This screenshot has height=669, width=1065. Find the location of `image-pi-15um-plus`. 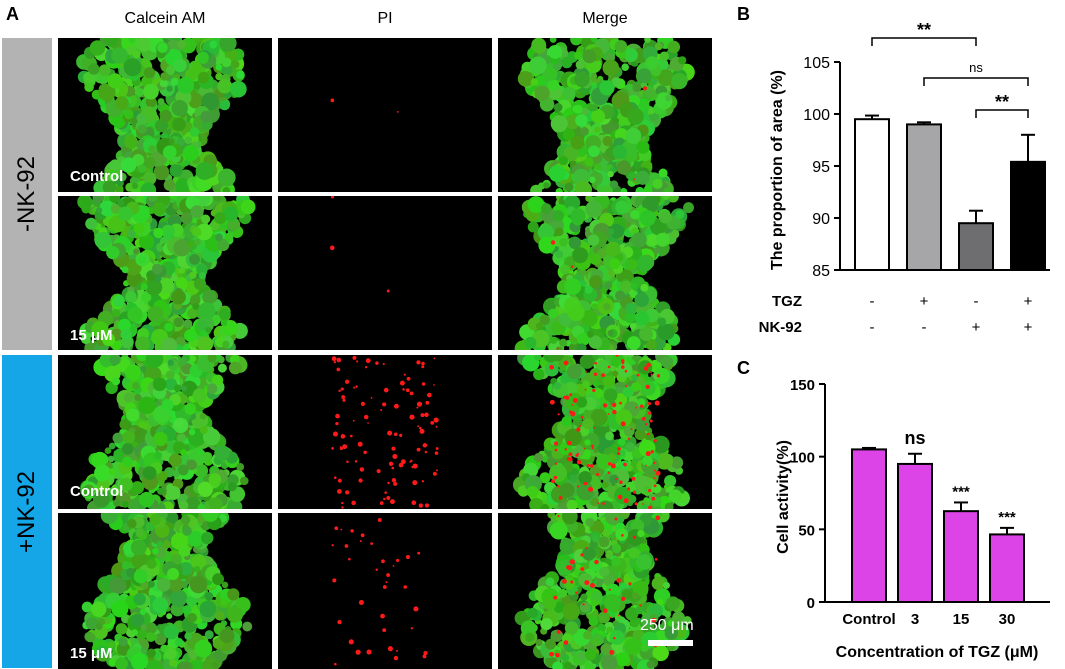

image-pi-15um-plus is located at coordinates (385, 591).